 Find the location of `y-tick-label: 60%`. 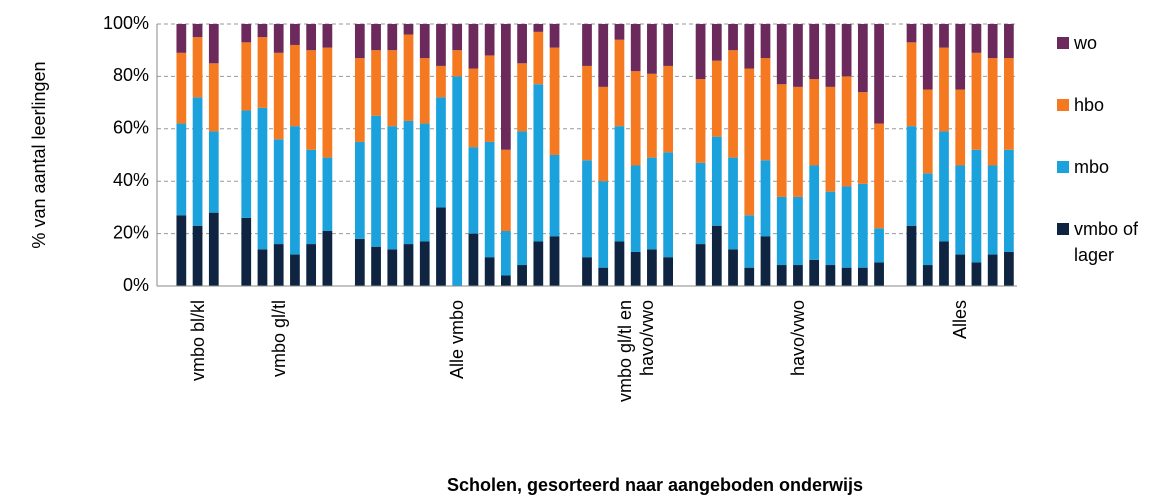

y-tick-label: 60% is located at coordinates (131, 128).